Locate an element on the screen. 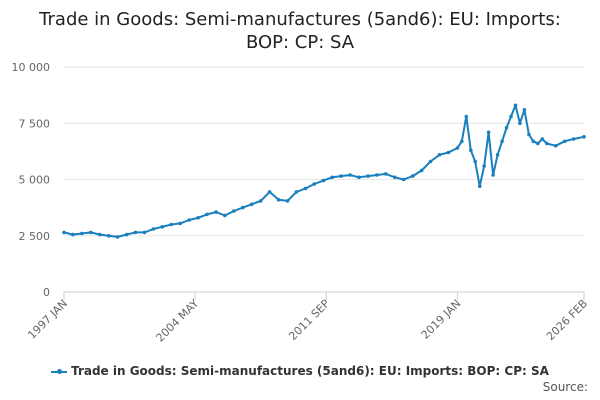 The width and height of the screenshot is (600, 400). y-tick-label: 10 000 is located at coordinates (31, 67).